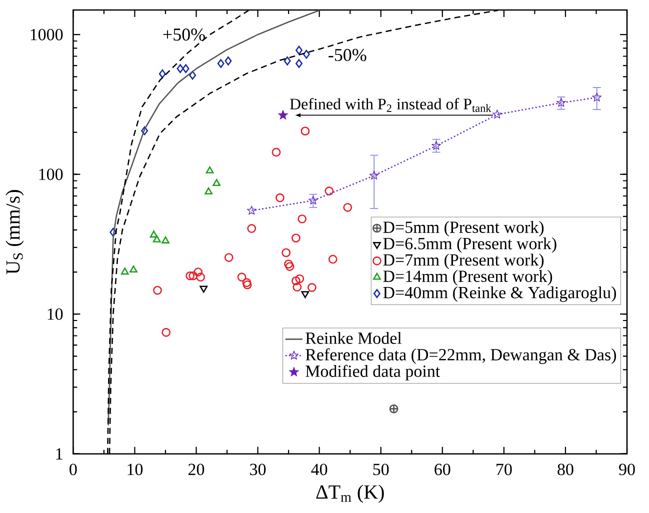 This screenshot has height=513, width=649. Describe the element at coordinates (46, 34) in the screenshot. I see `y-tick-label: 1000` at that location.